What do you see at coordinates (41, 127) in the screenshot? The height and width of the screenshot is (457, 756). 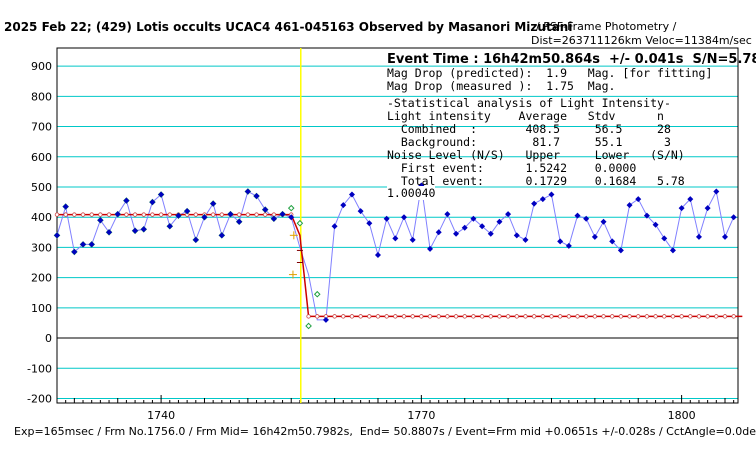 I see `y-tick-label: 700` at bounding box center [41, 127].